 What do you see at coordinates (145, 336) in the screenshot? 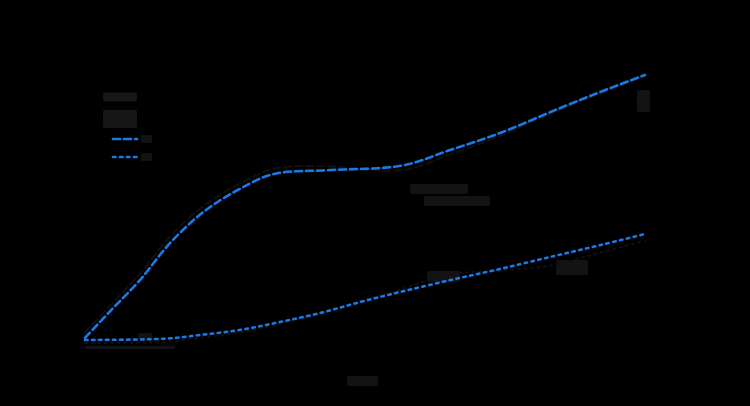
I see `annotation-bottom-left` at bounding box center [145, 336].